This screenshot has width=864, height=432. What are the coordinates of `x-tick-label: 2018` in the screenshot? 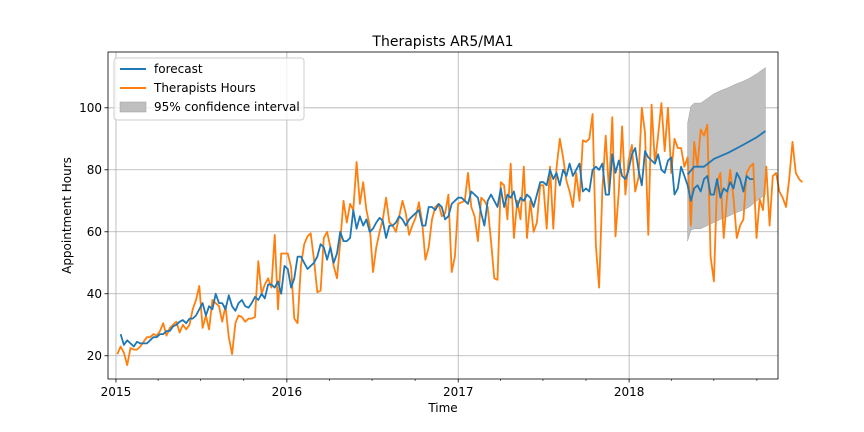 It's located at (629, 392).